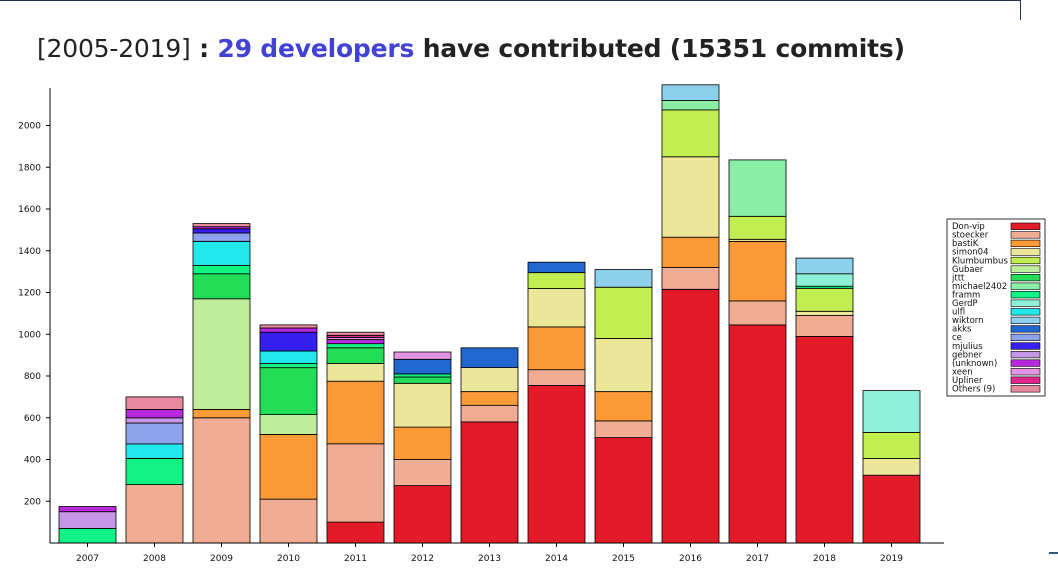  I want to click on legend-swatch-gebner, so click(1025, 354).